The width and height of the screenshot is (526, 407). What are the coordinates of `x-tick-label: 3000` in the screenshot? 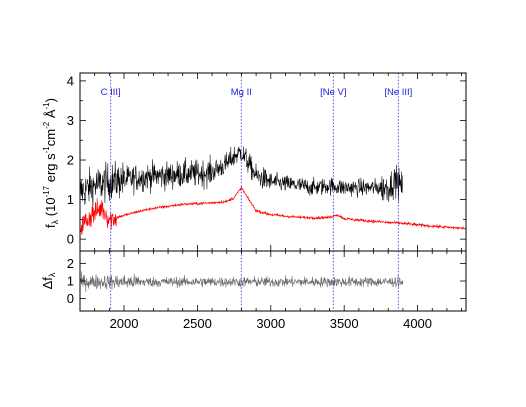 It's located at (270, 323).